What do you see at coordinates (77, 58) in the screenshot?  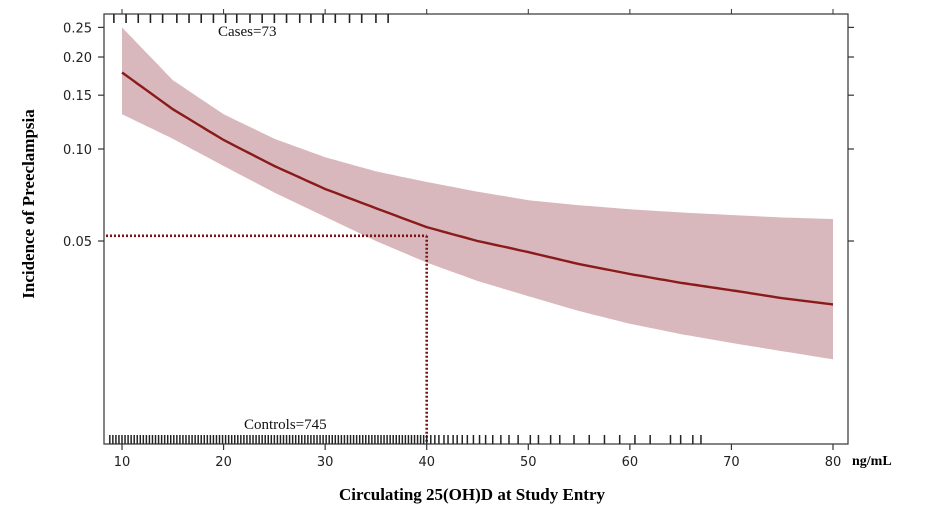 I see `y-tick-label-3: 0.20` at bounding box center [77, 58].